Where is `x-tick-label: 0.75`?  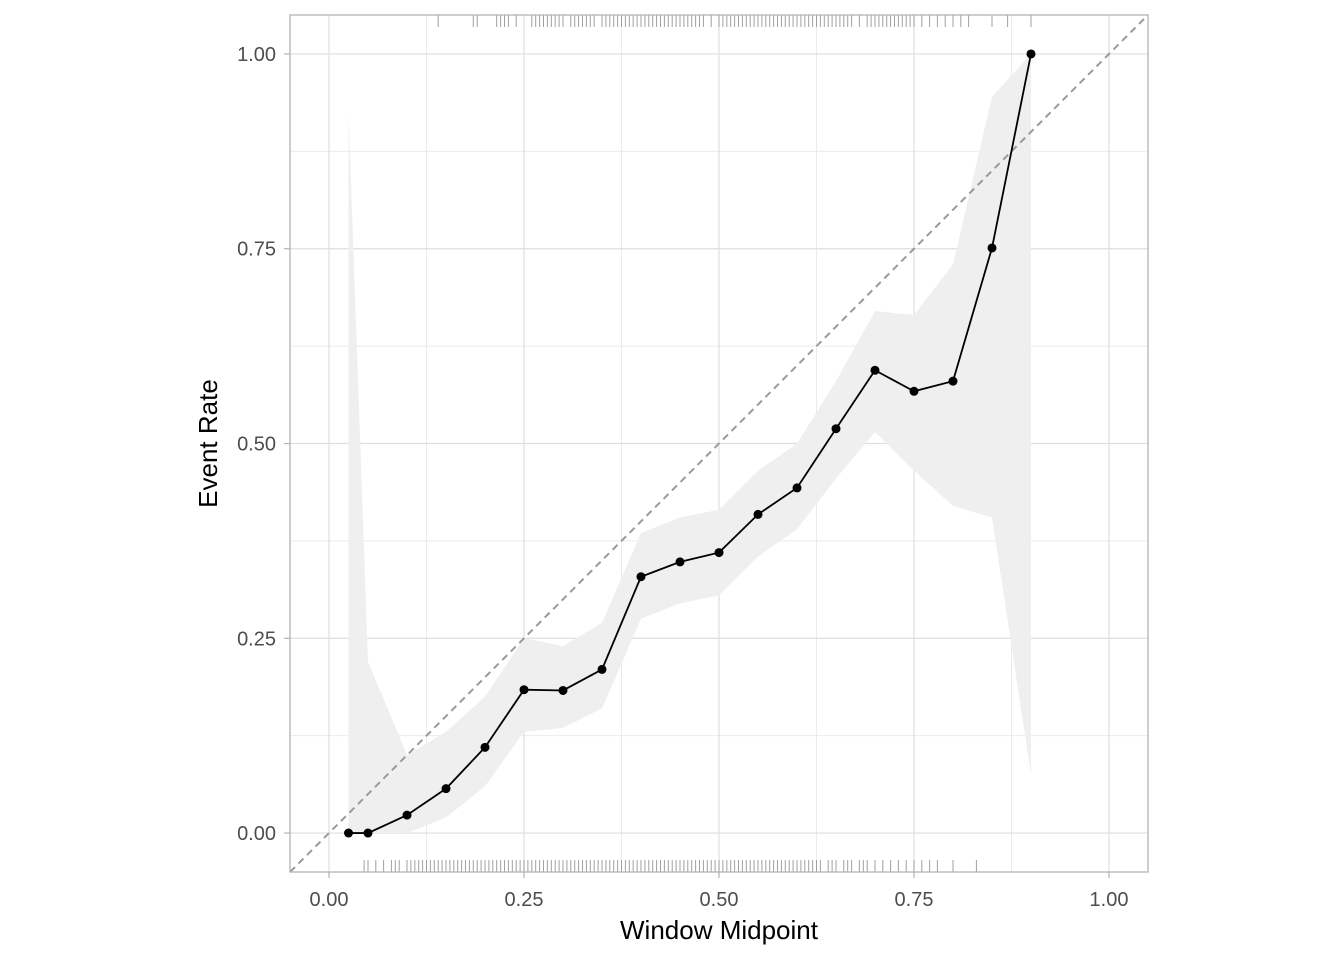 x-tick-label: 0.75 is located at coordinates (914, 900).